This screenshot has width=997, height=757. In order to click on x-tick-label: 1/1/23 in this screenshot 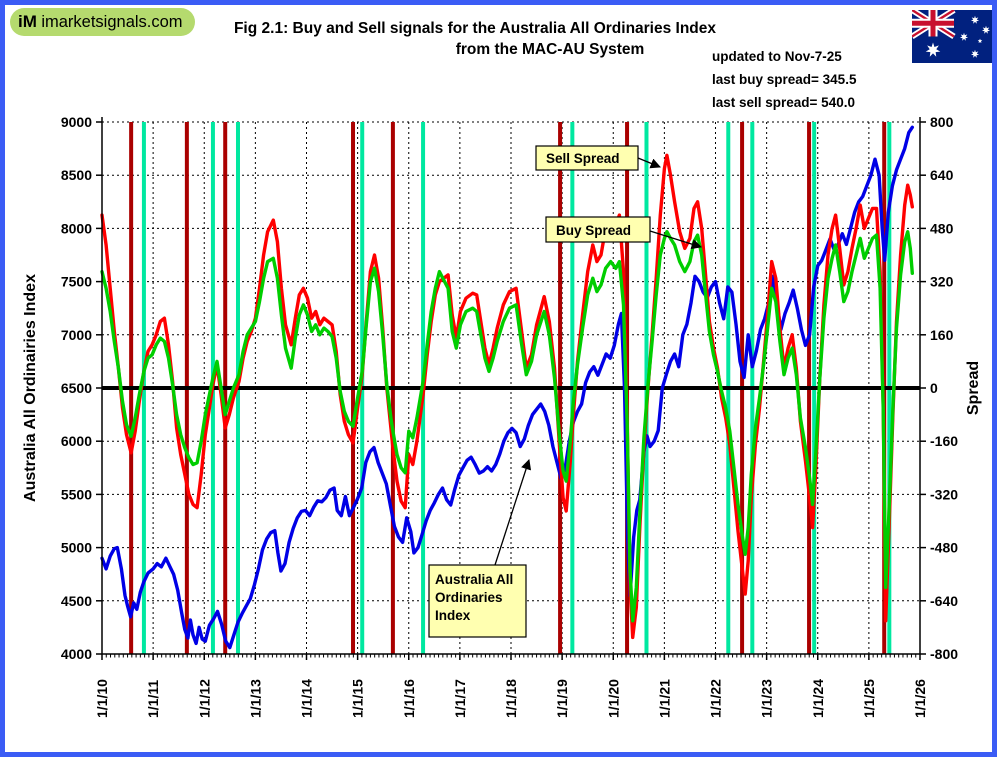, I will do `click(767, 698)`.